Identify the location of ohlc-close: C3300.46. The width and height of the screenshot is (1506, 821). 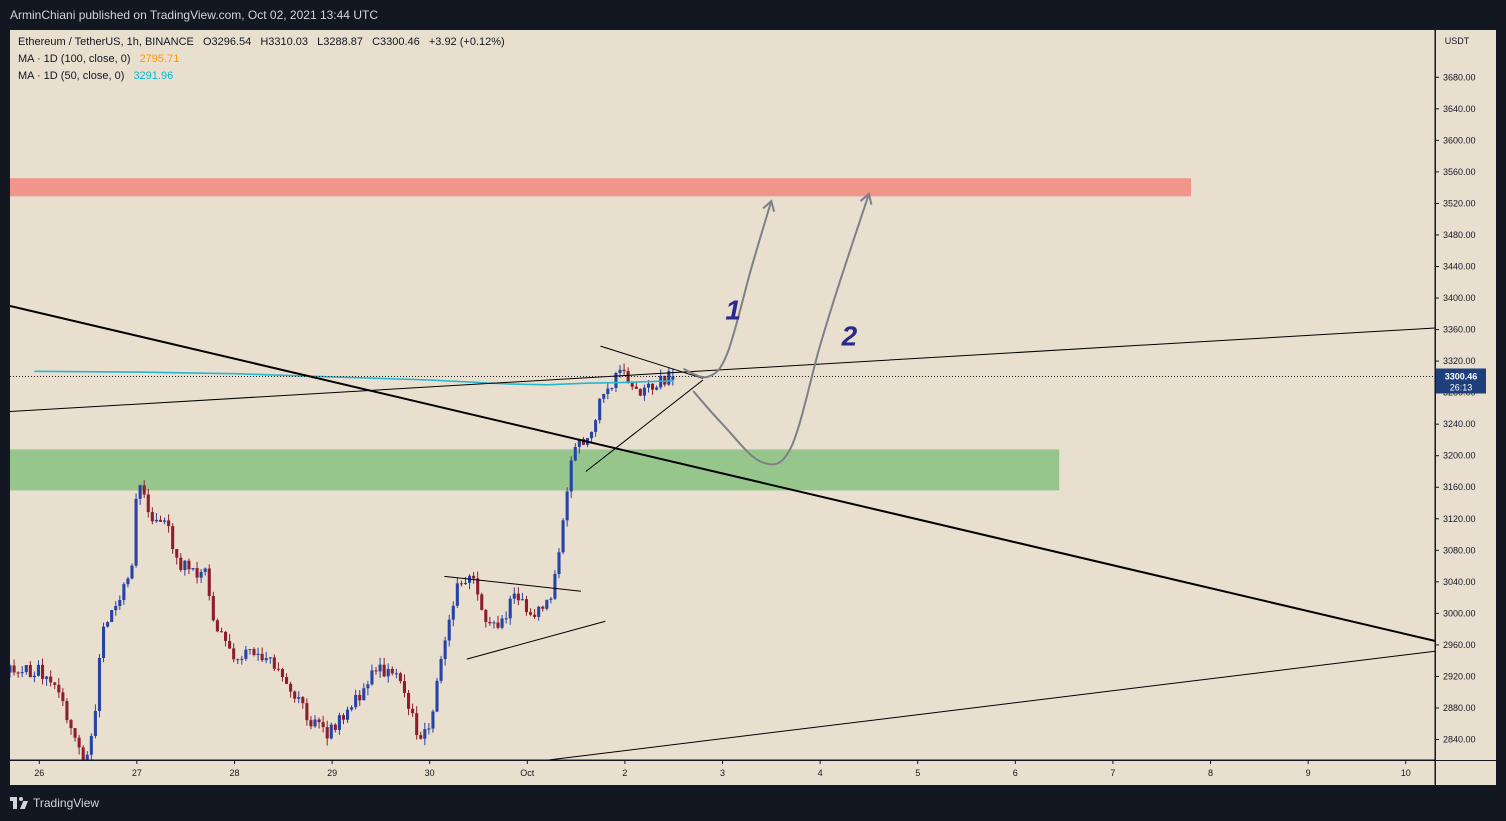
(396, 42).